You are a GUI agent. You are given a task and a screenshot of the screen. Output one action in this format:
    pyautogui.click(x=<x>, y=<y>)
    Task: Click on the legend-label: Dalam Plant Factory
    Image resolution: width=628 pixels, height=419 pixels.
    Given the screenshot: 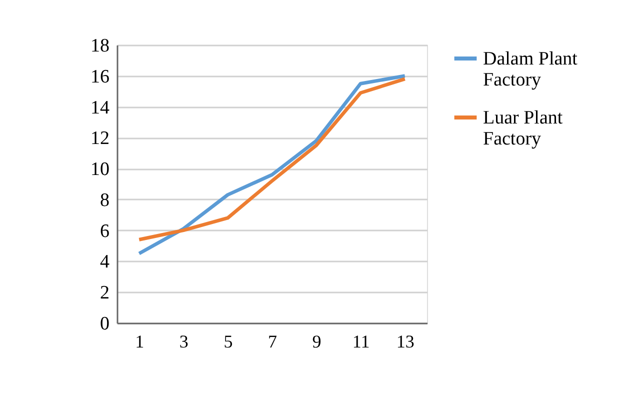 What is the action you would take?
    pyautogui.click(x=530, y=69)
    